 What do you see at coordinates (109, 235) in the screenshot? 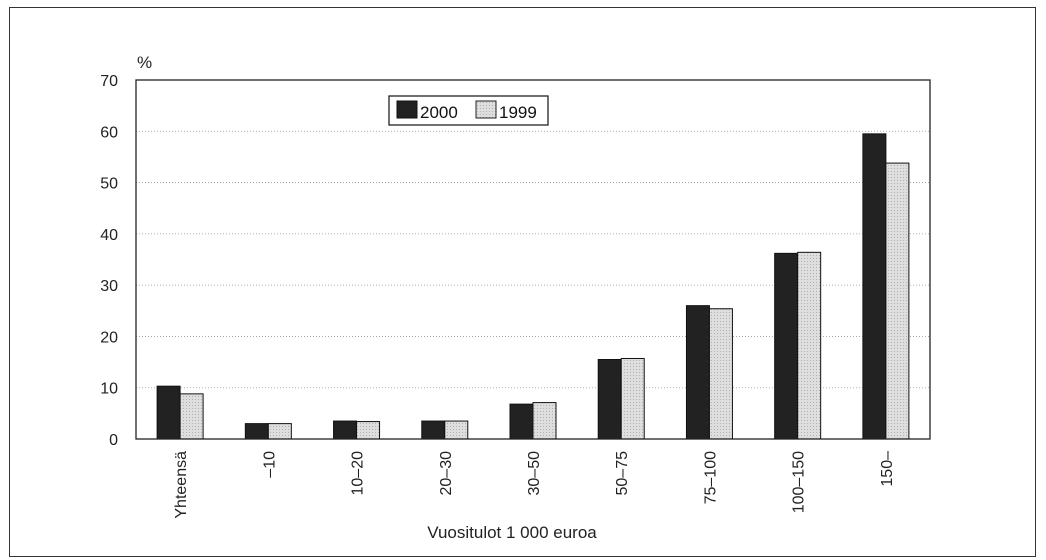
I see `y-tick-label: 40` at bounding box center [109, 235].